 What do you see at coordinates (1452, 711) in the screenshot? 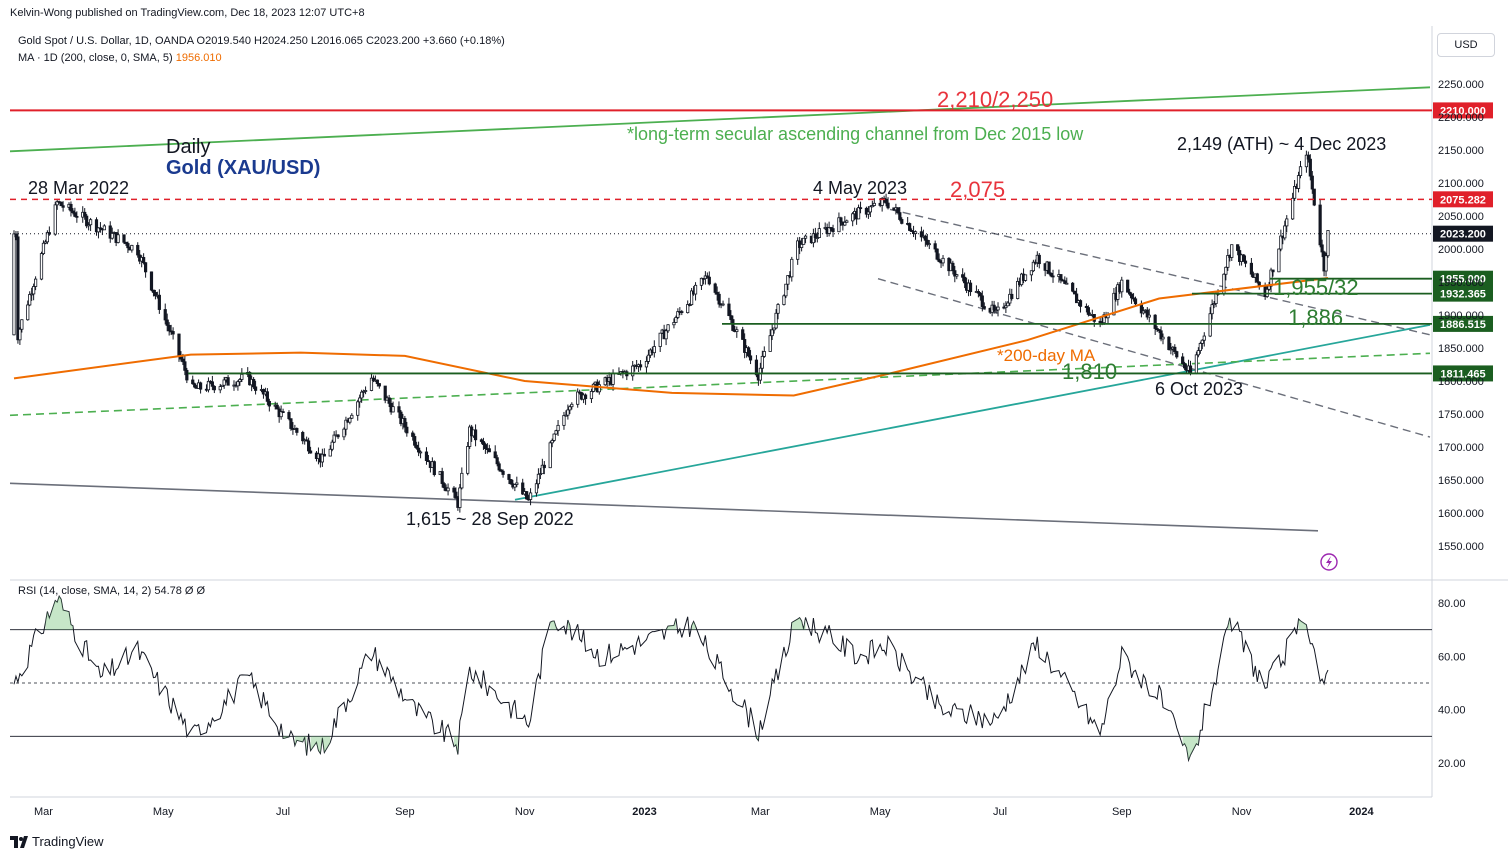
I see `rsi-tick-label: 40.00` at bounding box center [1452, 711].